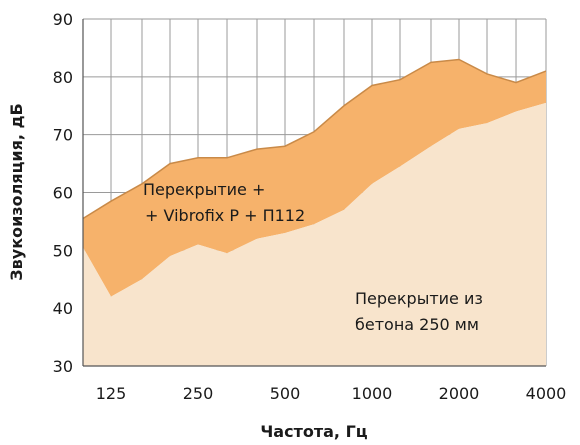 The height and width of the screenshot is (445, 580). I want to click on annotation-bottom-line-2: бетона 250 мм, so click(417, 324).